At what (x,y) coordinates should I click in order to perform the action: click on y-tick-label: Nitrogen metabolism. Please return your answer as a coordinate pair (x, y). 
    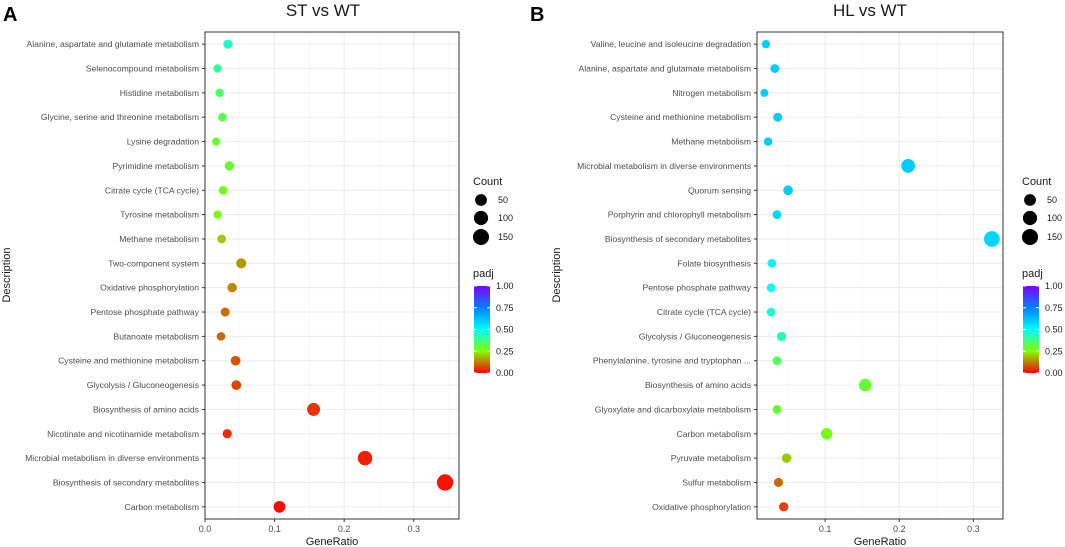
    Looking at the image, I should click on (711, 93).